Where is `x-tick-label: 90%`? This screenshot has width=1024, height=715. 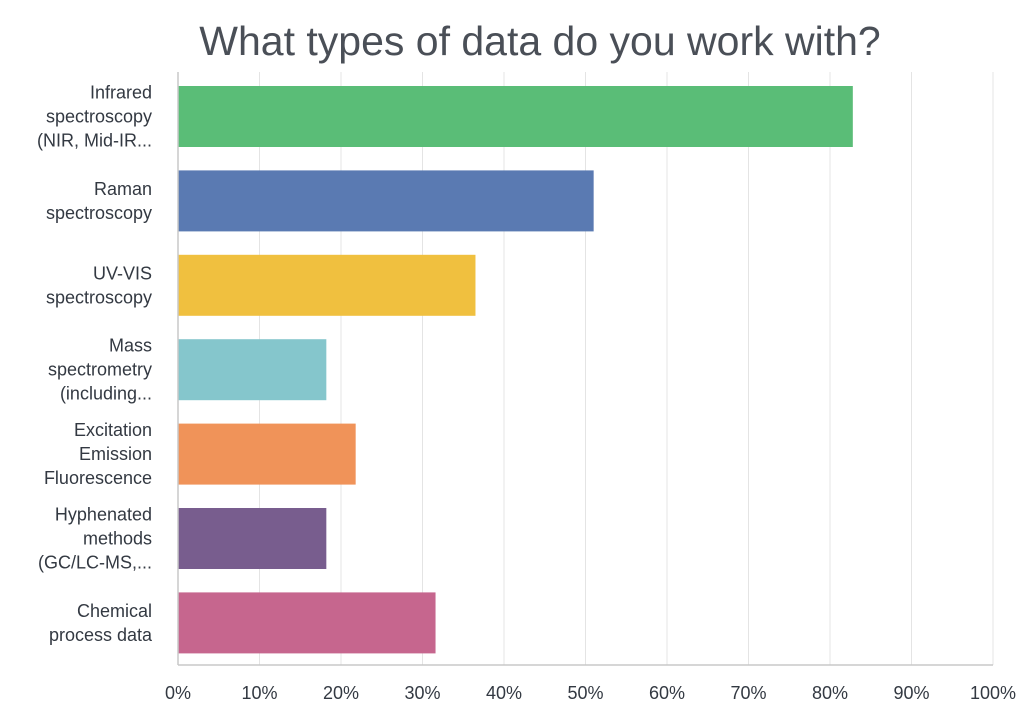 x-tick-label: 90% is located at coordinates (911, 693).